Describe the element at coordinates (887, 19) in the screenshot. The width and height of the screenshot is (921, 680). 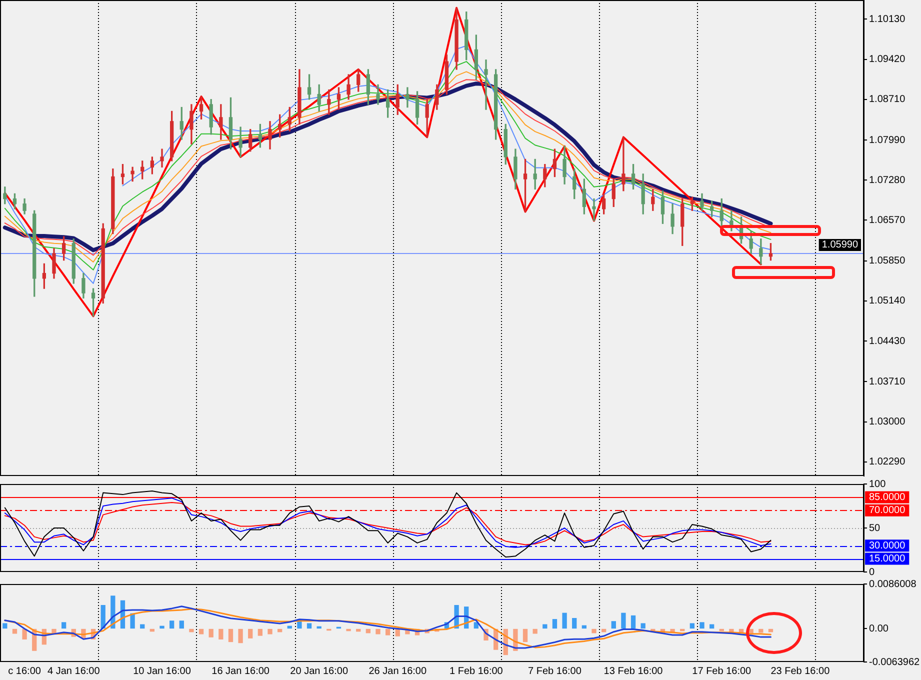
I see `y-tick-label: 1.10130` at that location.